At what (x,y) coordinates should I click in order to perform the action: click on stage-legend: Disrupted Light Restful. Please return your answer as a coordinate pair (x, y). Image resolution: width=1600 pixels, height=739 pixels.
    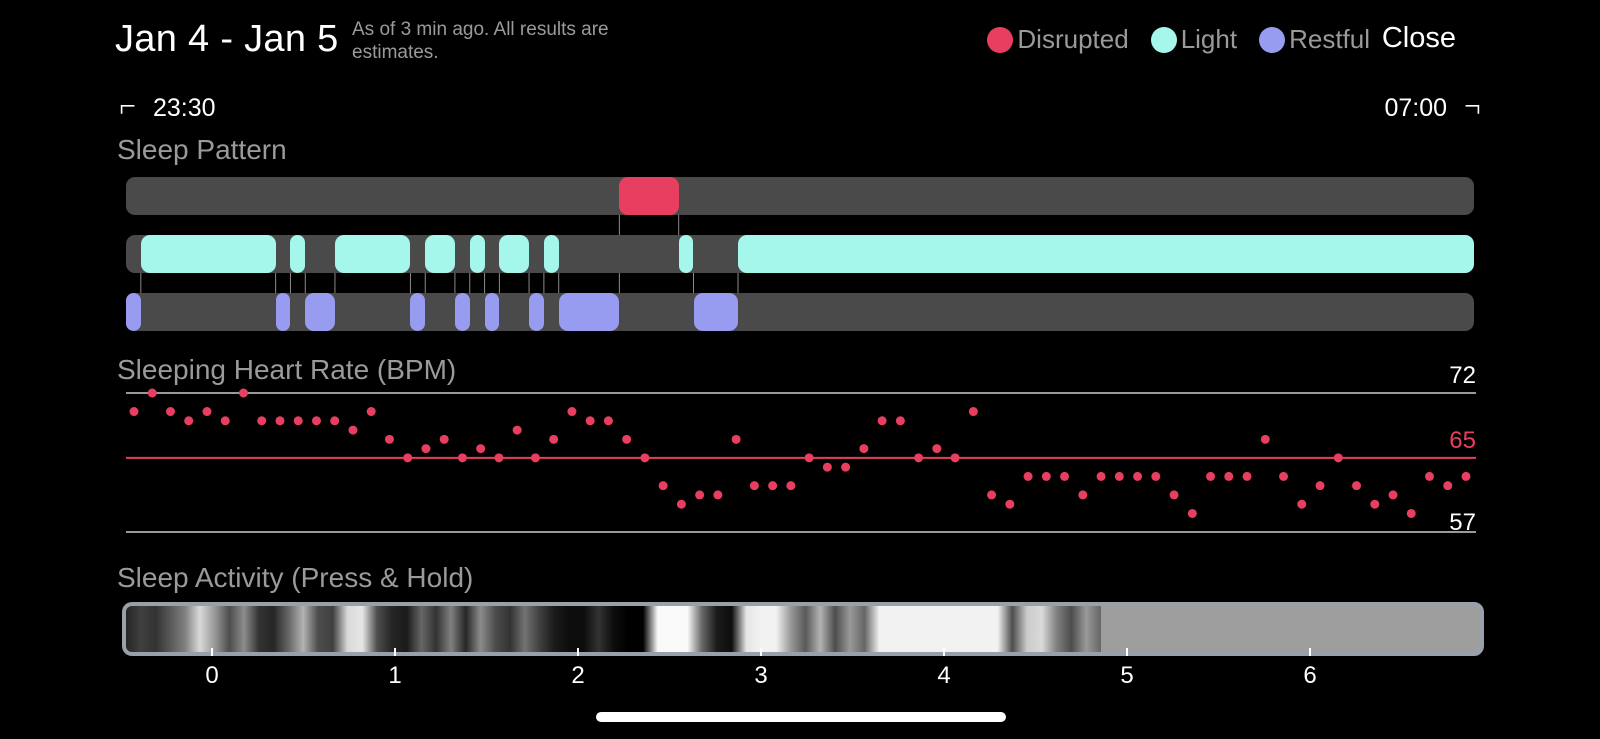
    Looking at the image, I should click on (1178, 39).